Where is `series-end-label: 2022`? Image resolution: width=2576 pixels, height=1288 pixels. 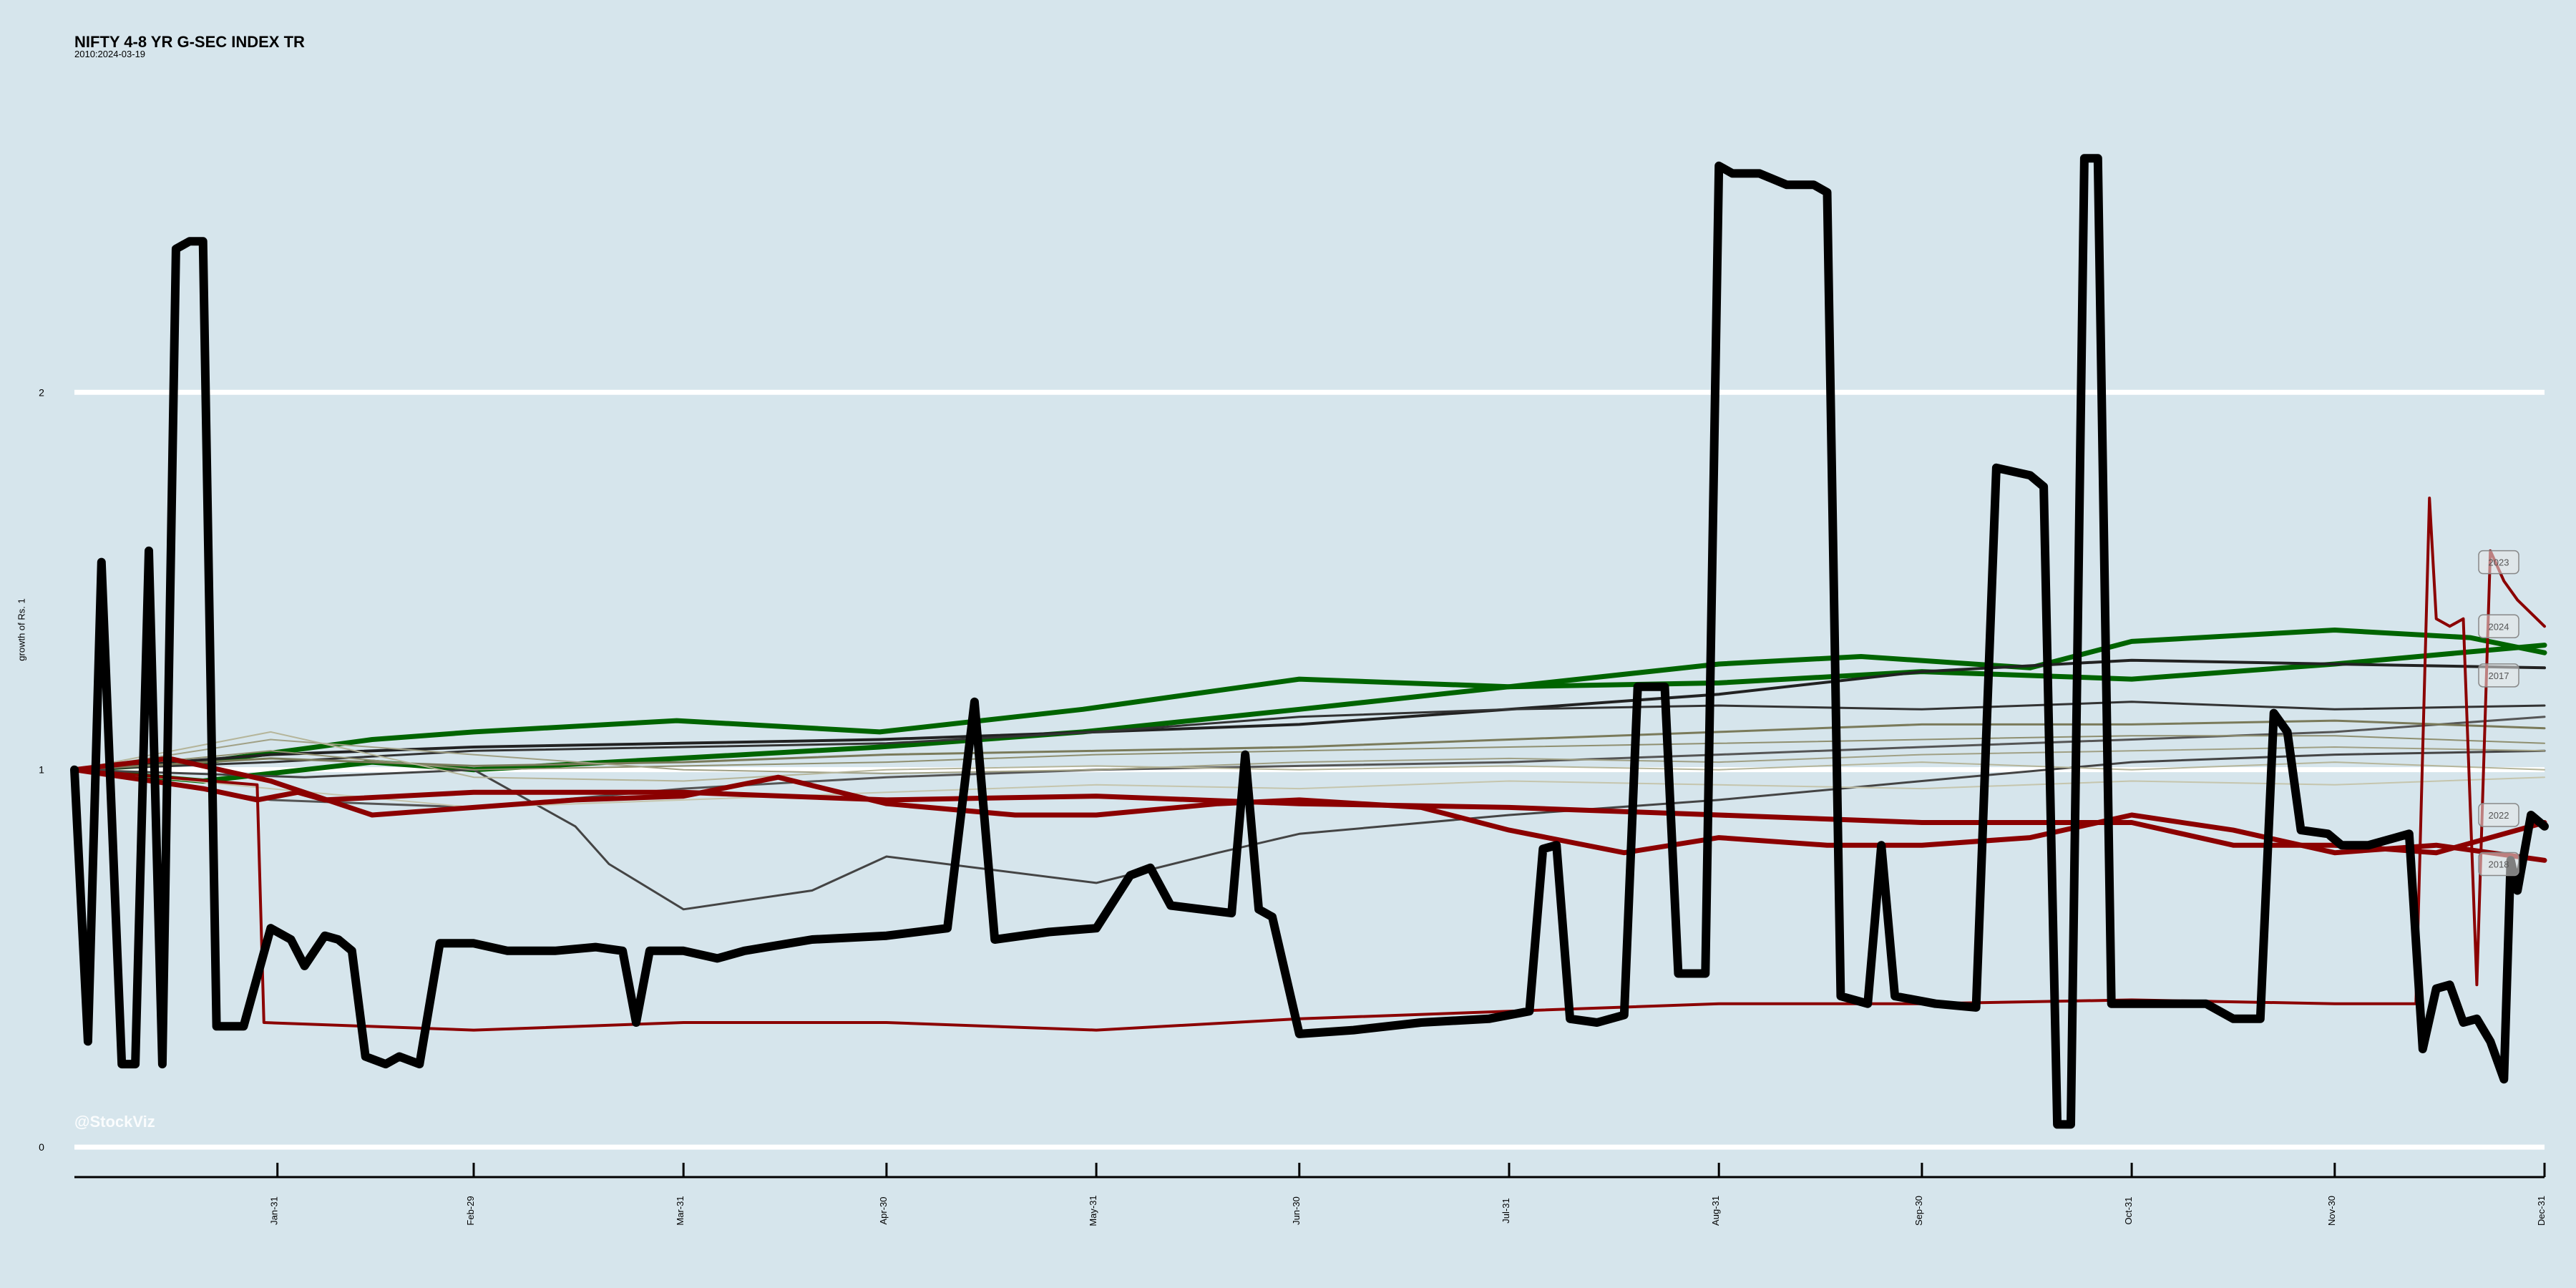
series-end-label: 2022 is located at coordinates (2499, 815).